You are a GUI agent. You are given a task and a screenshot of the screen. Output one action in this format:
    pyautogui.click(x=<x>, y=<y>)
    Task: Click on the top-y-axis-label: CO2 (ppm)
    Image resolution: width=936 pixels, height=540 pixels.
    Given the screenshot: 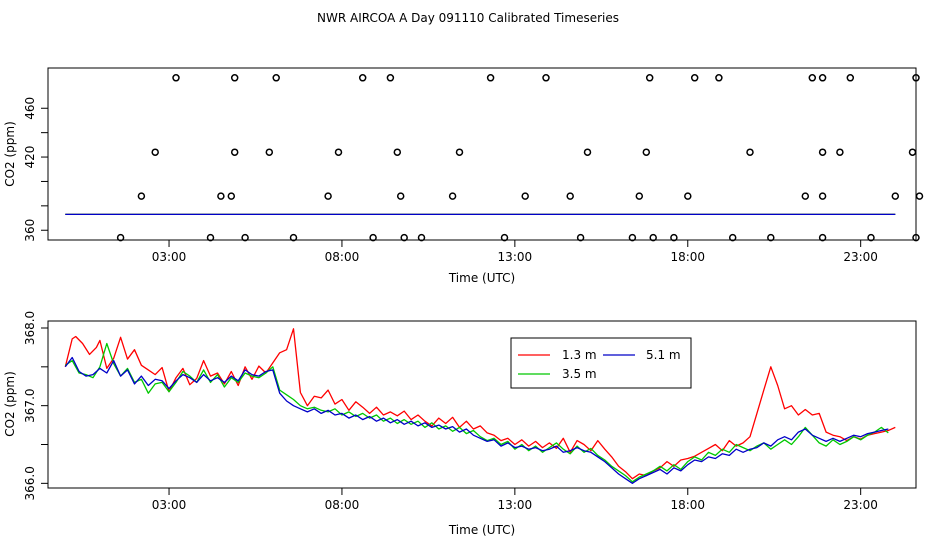 What is the action you would take?
    pyautogui.click(x=10, y=154)
    